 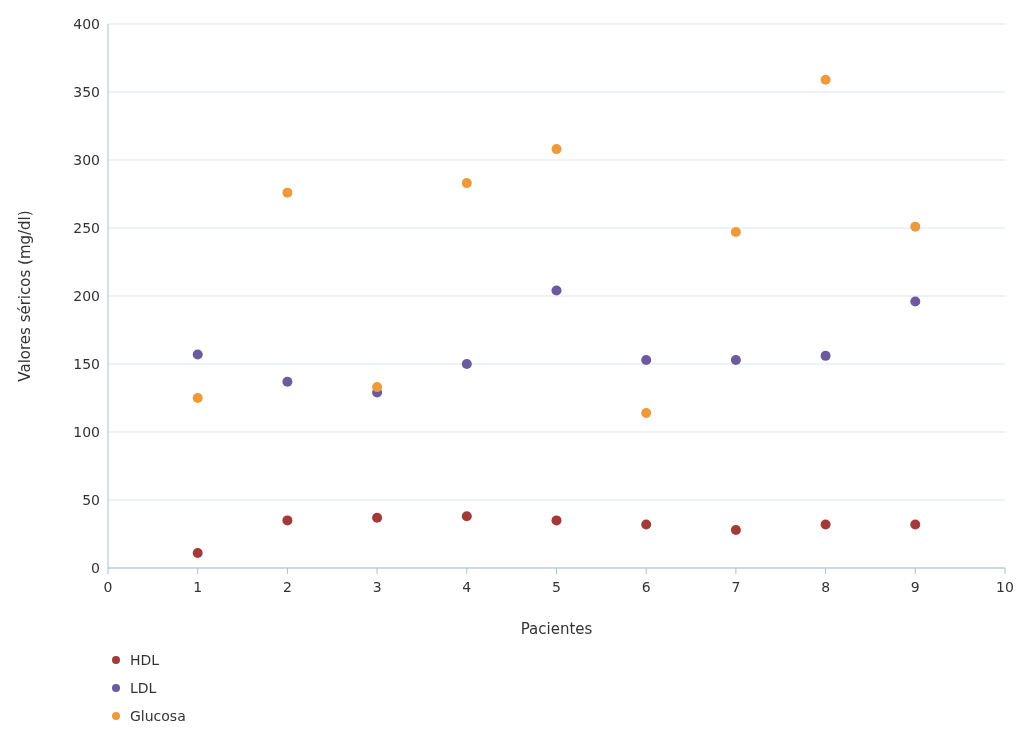 I want to click on x-tick-label: 8, so click(x=826, y=587).